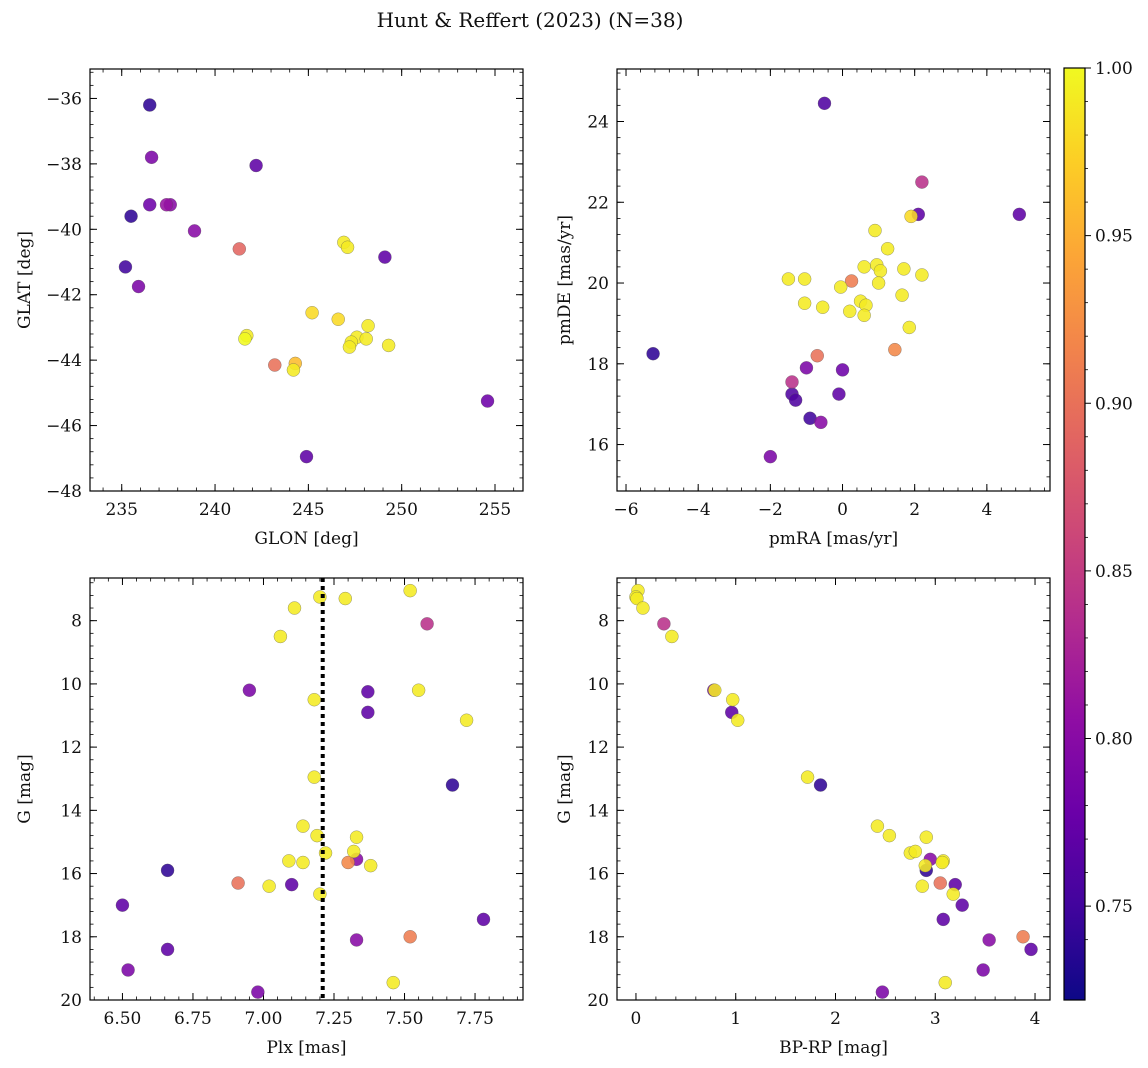 The image size is (1148, 1068). What do you see at coordinates (598, 122) in the screenshot?
I see `y-tick-label: 24` at bounding box center [598, 122].